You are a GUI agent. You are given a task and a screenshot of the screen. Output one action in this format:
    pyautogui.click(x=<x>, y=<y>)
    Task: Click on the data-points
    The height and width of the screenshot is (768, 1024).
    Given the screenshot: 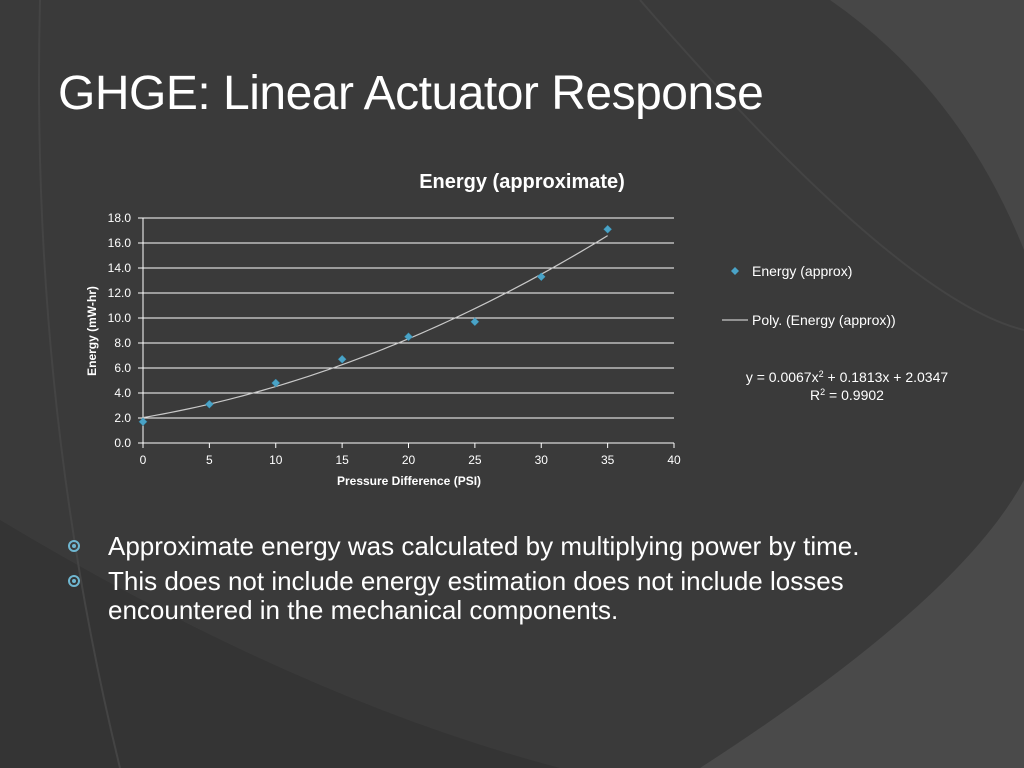 What is the action you would take?
    pyautogui.click(x=375, y=325)
    